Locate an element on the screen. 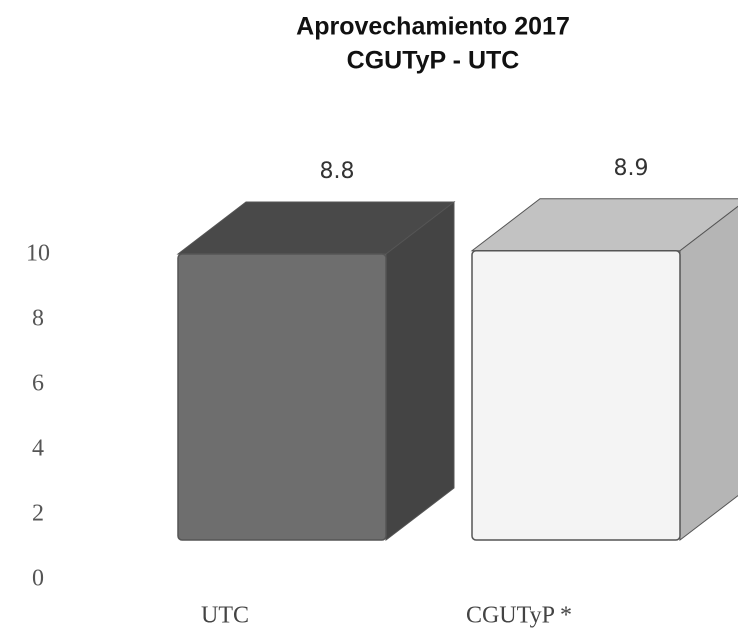 This screenshot has height=637, width=738. value-label: 8.8 is located at coordinates (337, 171).